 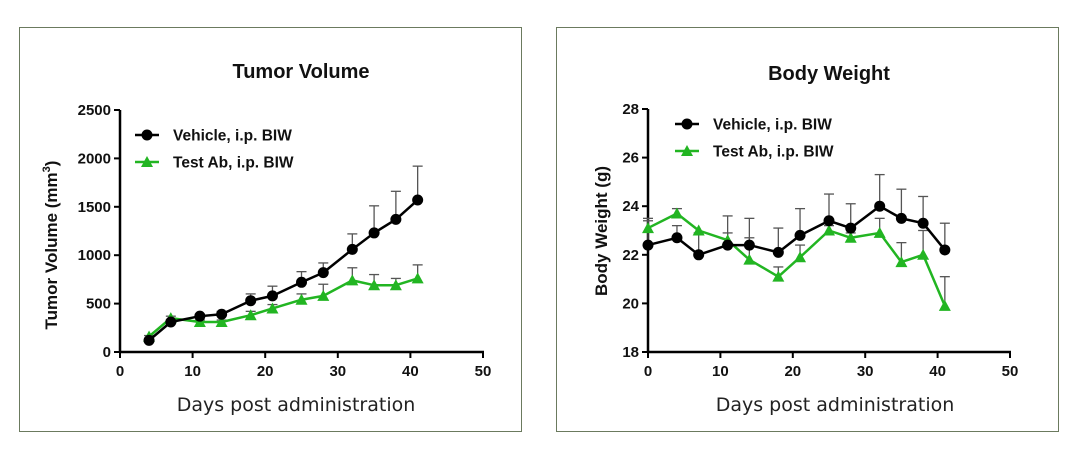 I want to click on chart-title: Tumor Volume, so click(x=300, y=72).